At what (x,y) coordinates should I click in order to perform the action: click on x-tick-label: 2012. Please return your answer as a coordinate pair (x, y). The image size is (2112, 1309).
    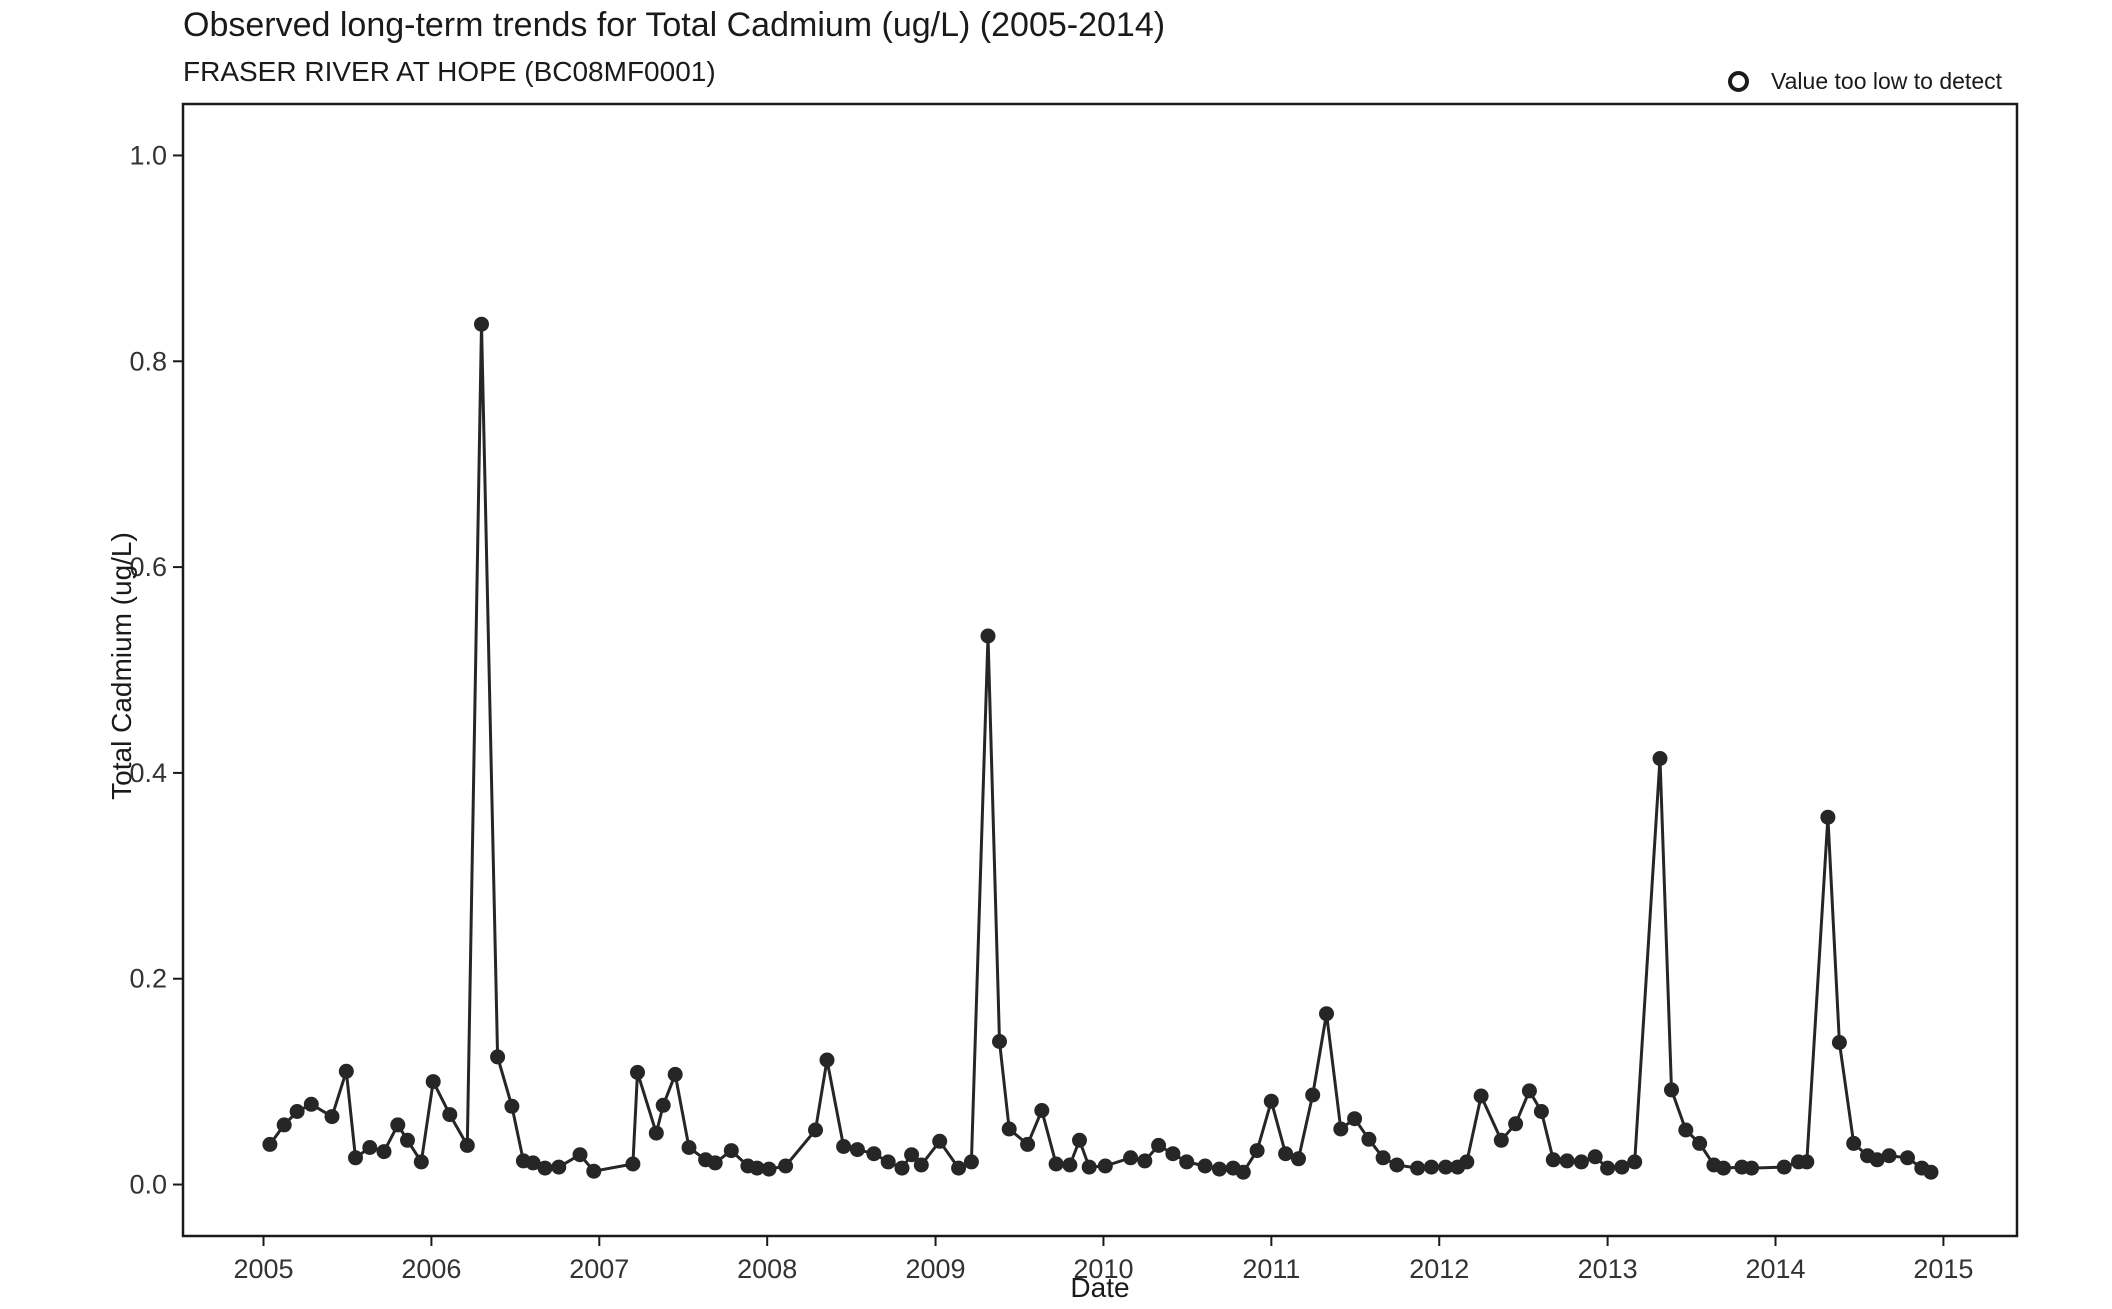
    Looking at the image, I should click on (1439, 1269).